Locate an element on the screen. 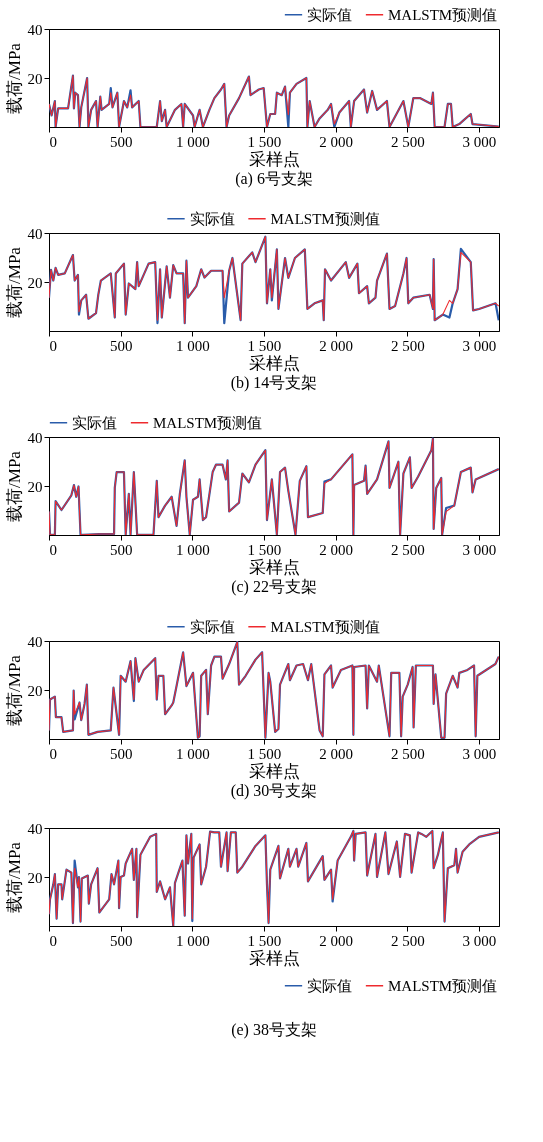  text: (b) 14号支架 is located at coordinates (274, 383).